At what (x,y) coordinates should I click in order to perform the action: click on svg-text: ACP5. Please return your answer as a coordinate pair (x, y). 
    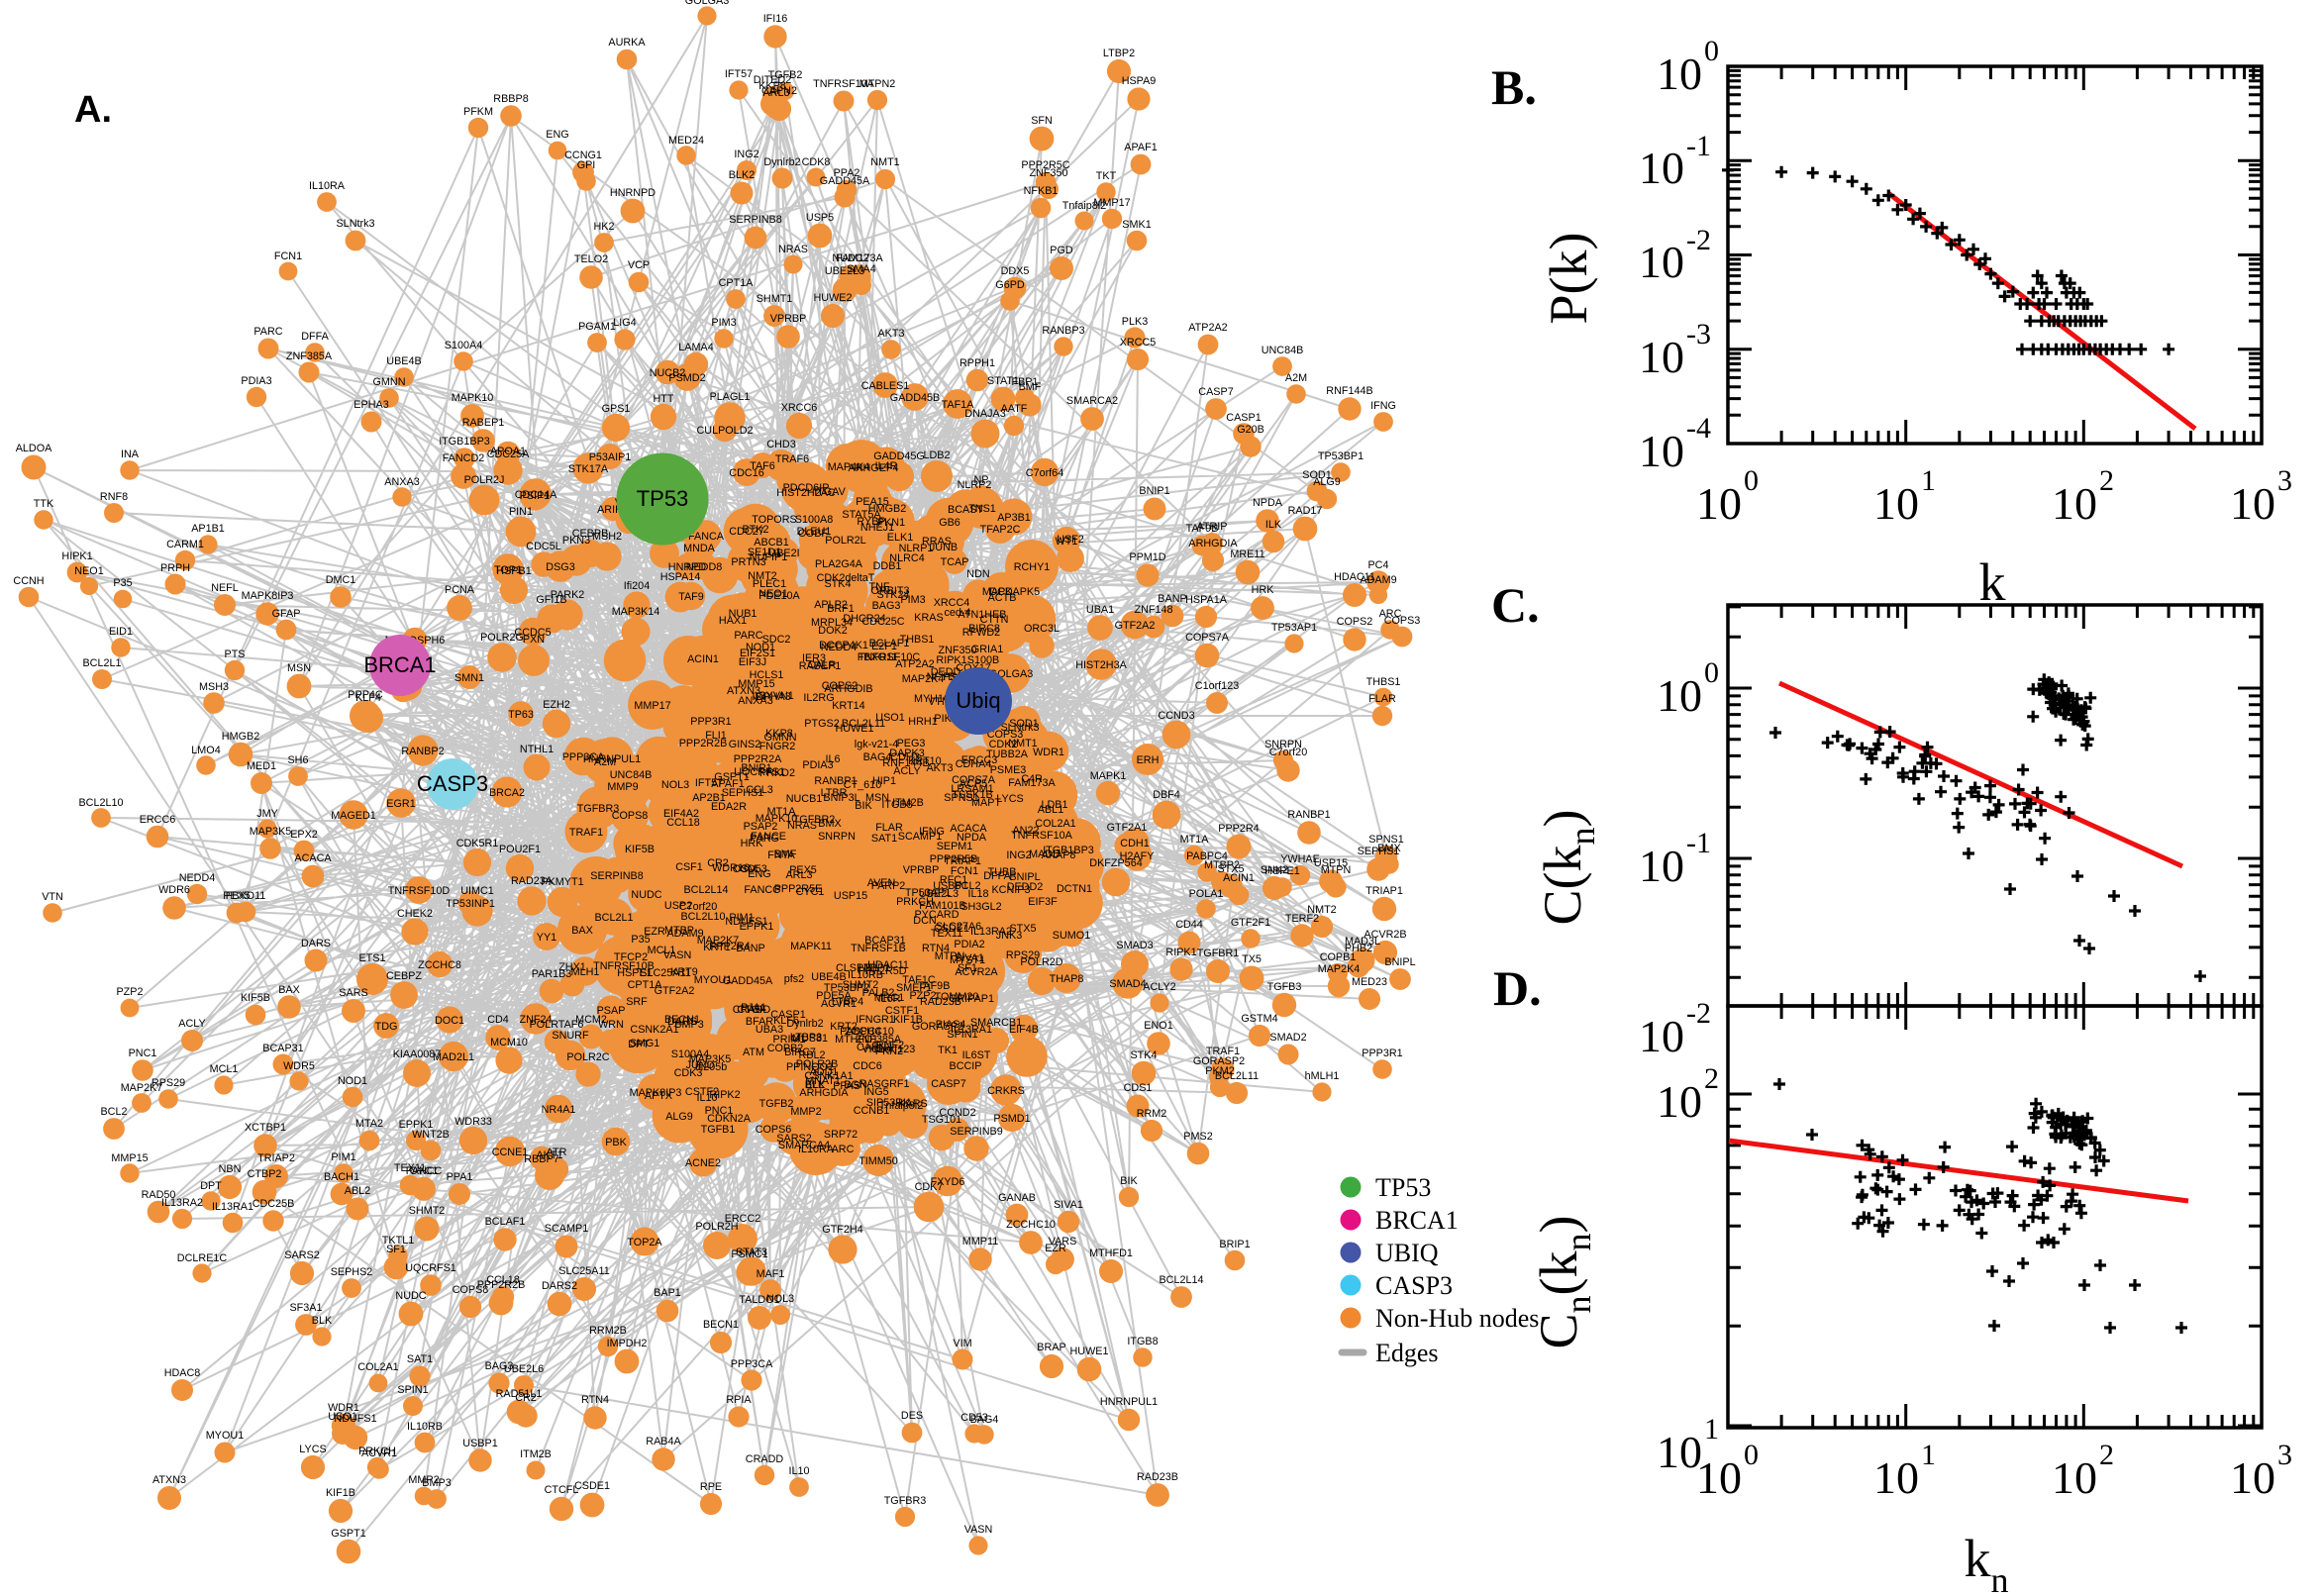
    Looking at the image, I should click on (973, 784).